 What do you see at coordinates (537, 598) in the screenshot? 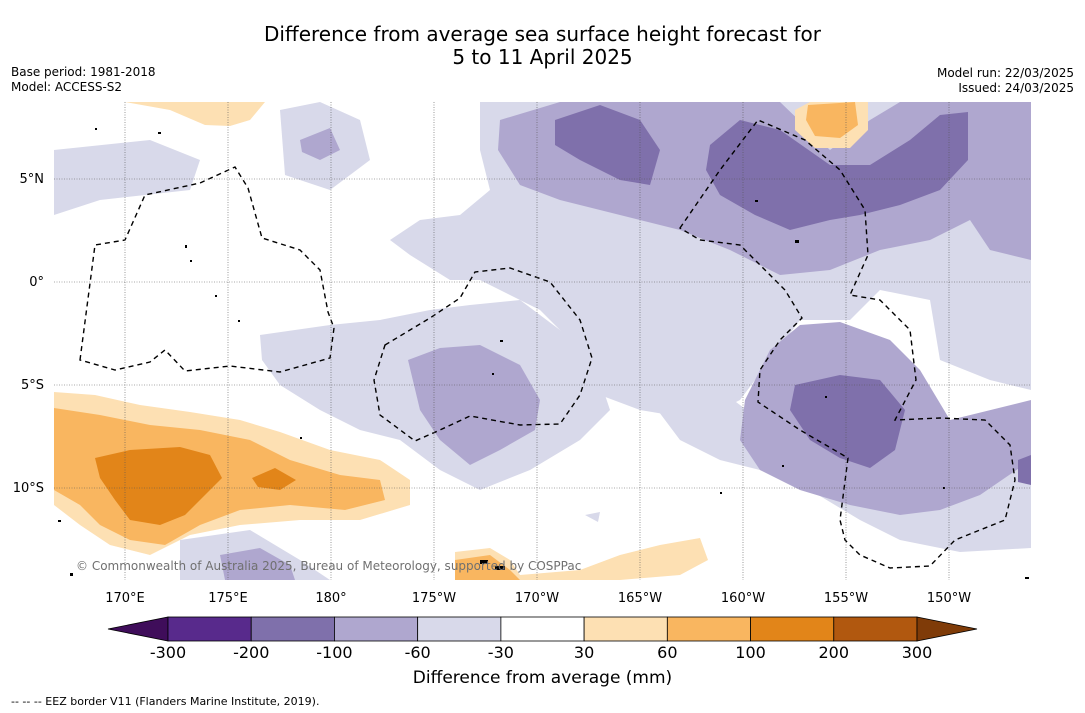
I see `lon-label: 170°W` at bounding box center [537, 598].